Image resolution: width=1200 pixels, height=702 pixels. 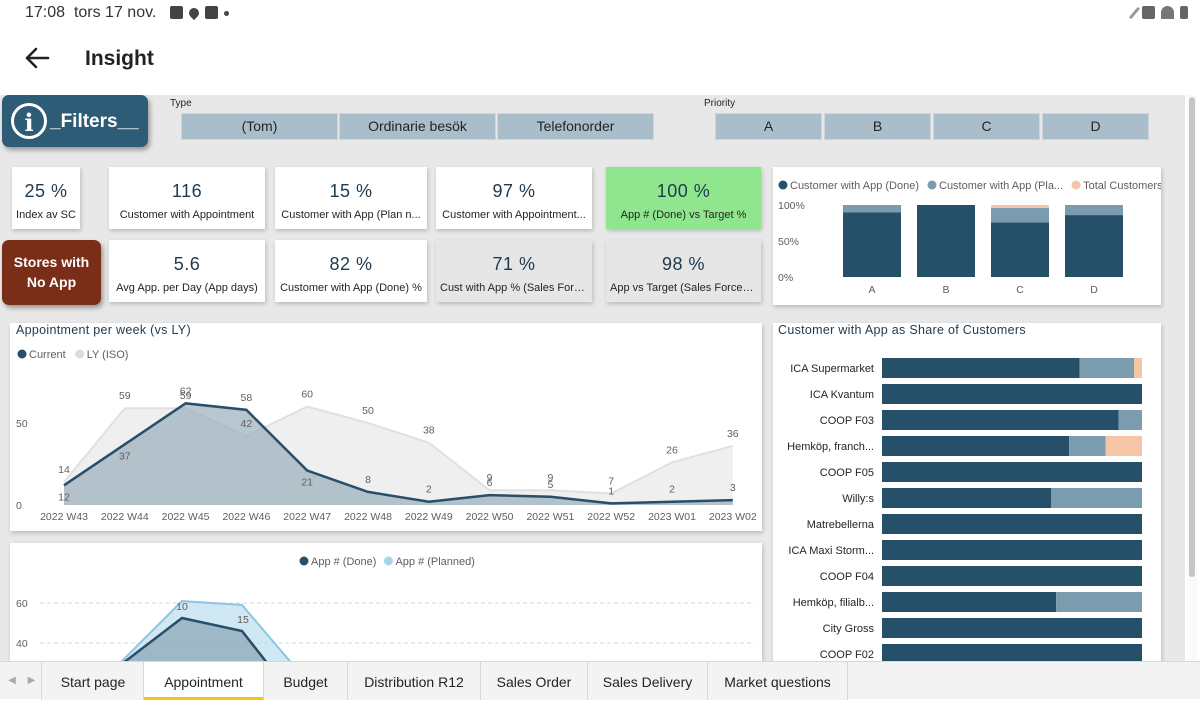 What do you see at coordinates (1167, 12) in the screenshot?
I see `wifi-icon` at bounding box center [1167, 12].